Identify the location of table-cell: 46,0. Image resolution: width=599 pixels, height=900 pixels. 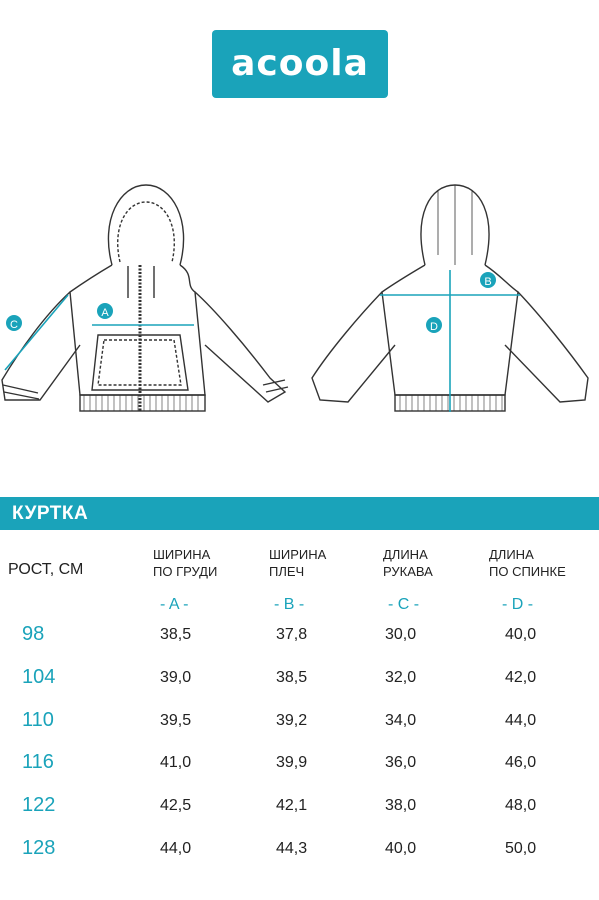
(521, 762).